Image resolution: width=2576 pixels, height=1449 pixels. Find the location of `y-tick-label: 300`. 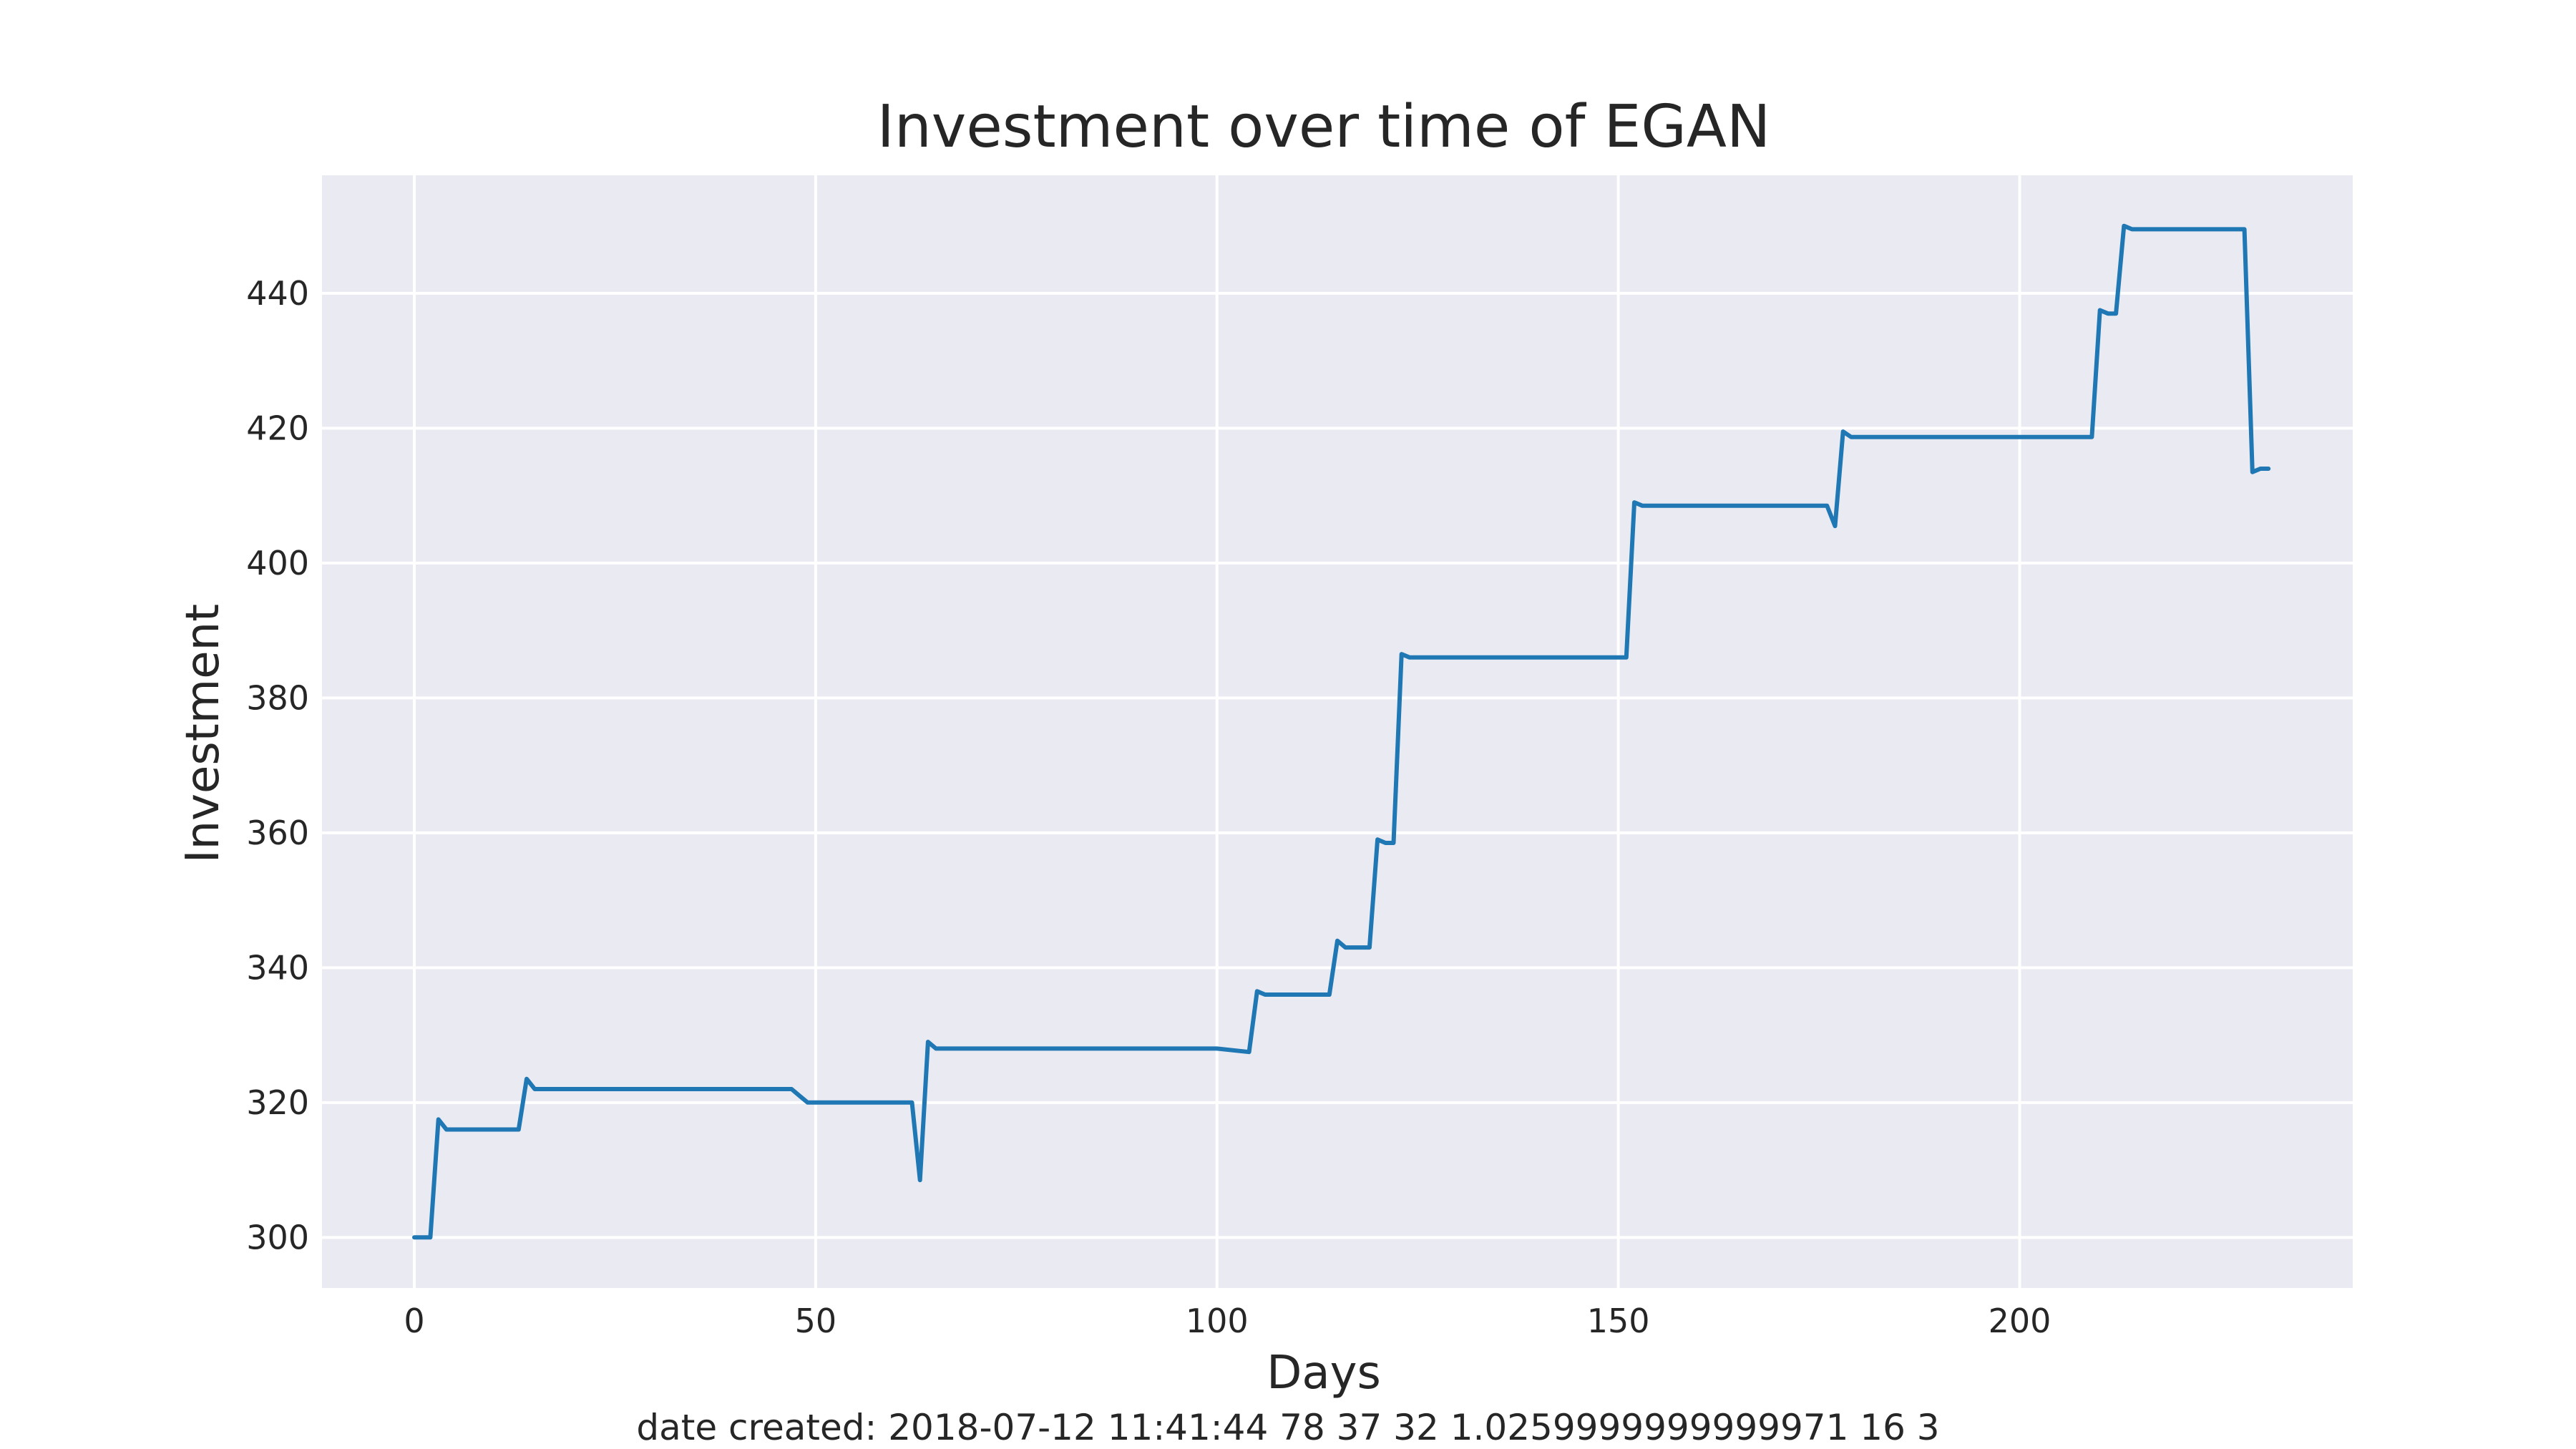

y-tick-label: 300 is located at coordinates (277, 1237).